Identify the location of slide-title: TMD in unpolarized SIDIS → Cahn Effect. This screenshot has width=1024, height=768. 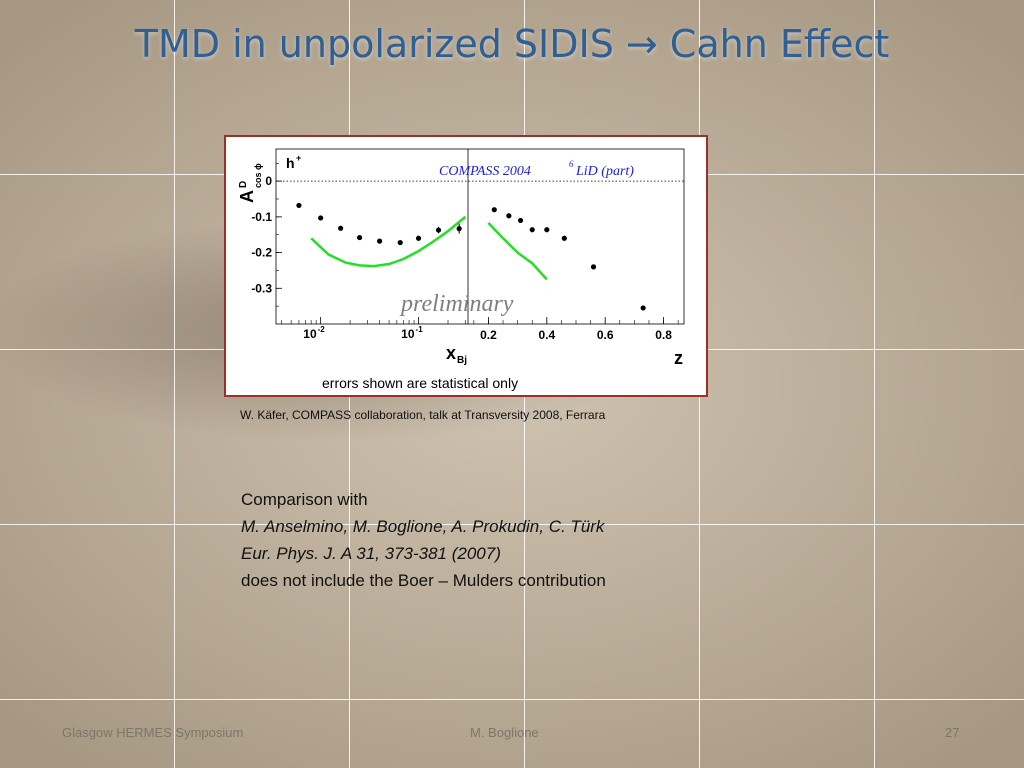
(512, 44).